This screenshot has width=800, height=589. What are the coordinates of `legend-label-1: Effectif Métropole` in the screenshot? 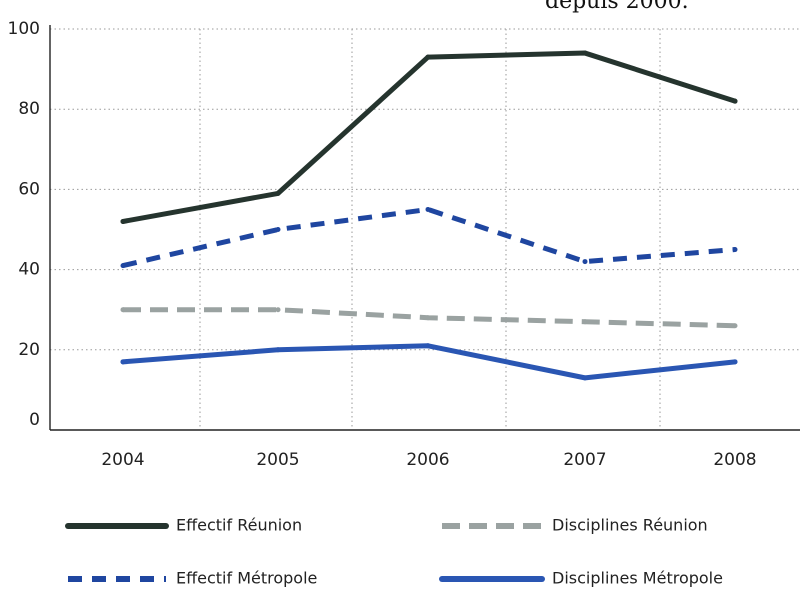 It's located at (246, 578).